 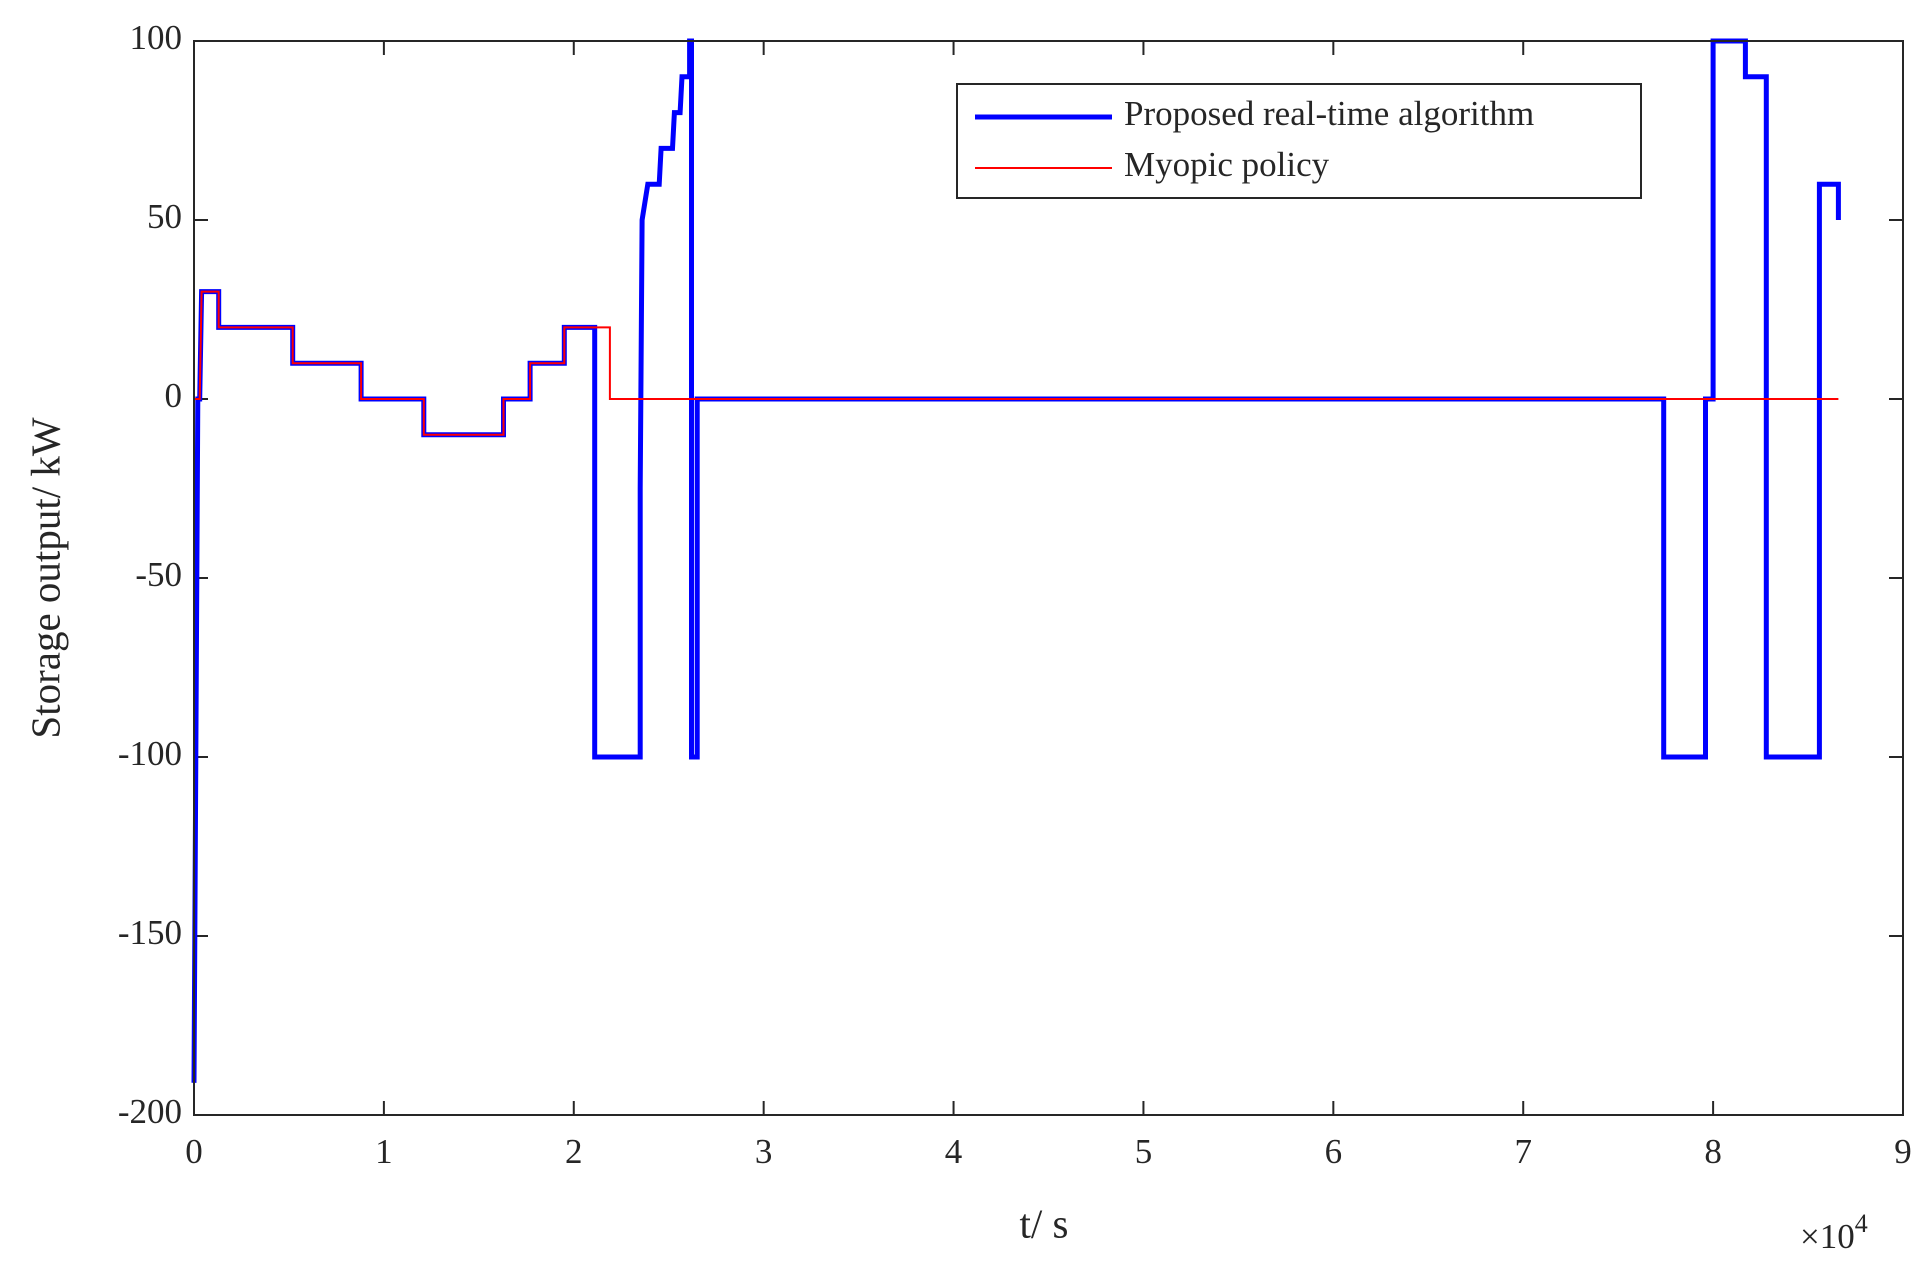 I want to click on legend-box, so click(x=1299, y=141).